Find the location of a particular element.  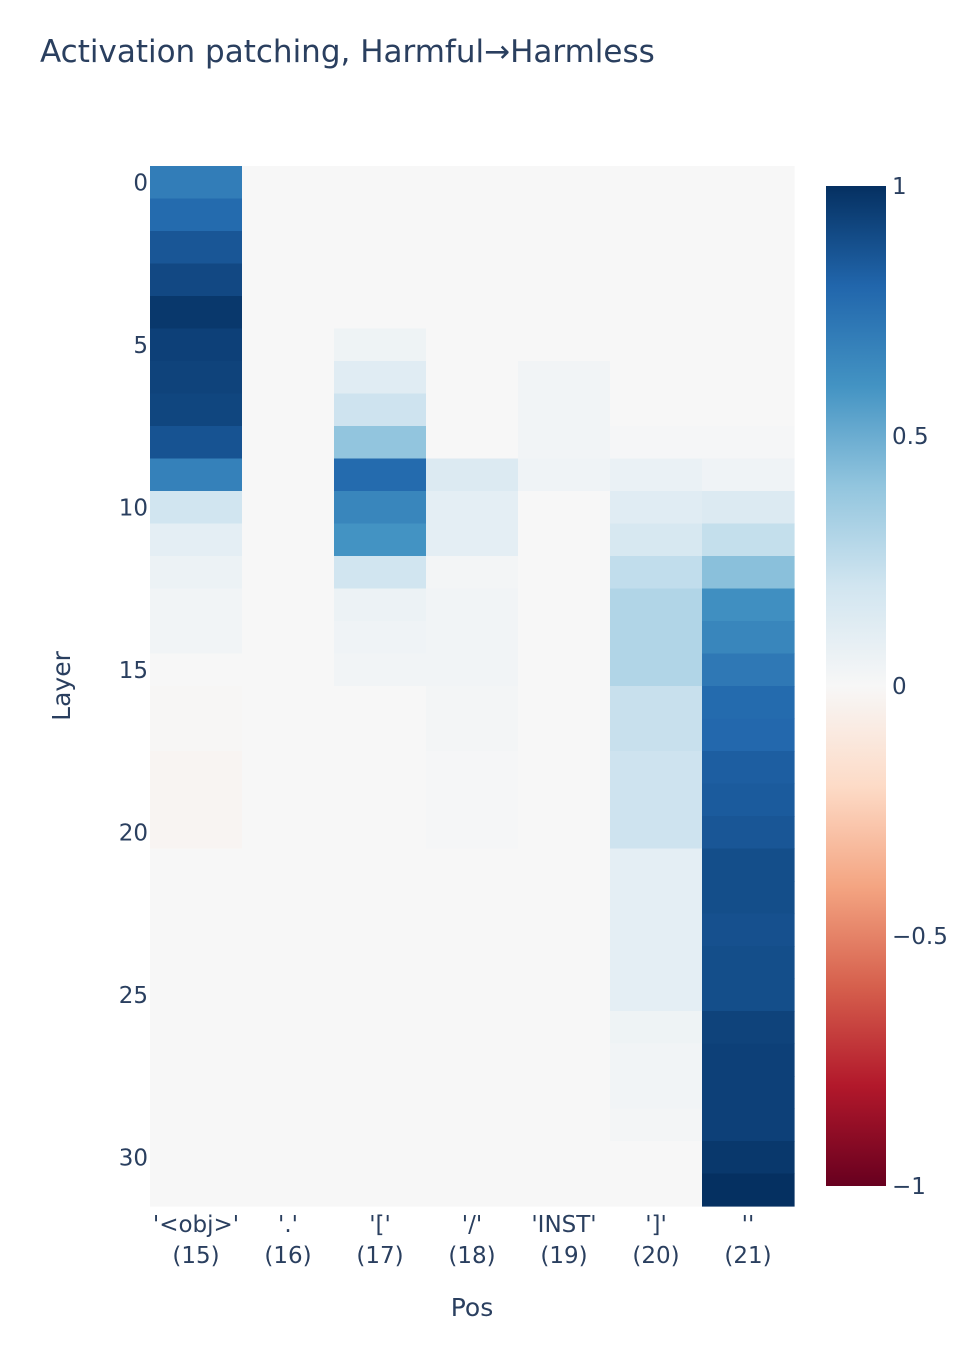

x-tick-label-token: '<obj>' is located at coordinates (196, 1225).